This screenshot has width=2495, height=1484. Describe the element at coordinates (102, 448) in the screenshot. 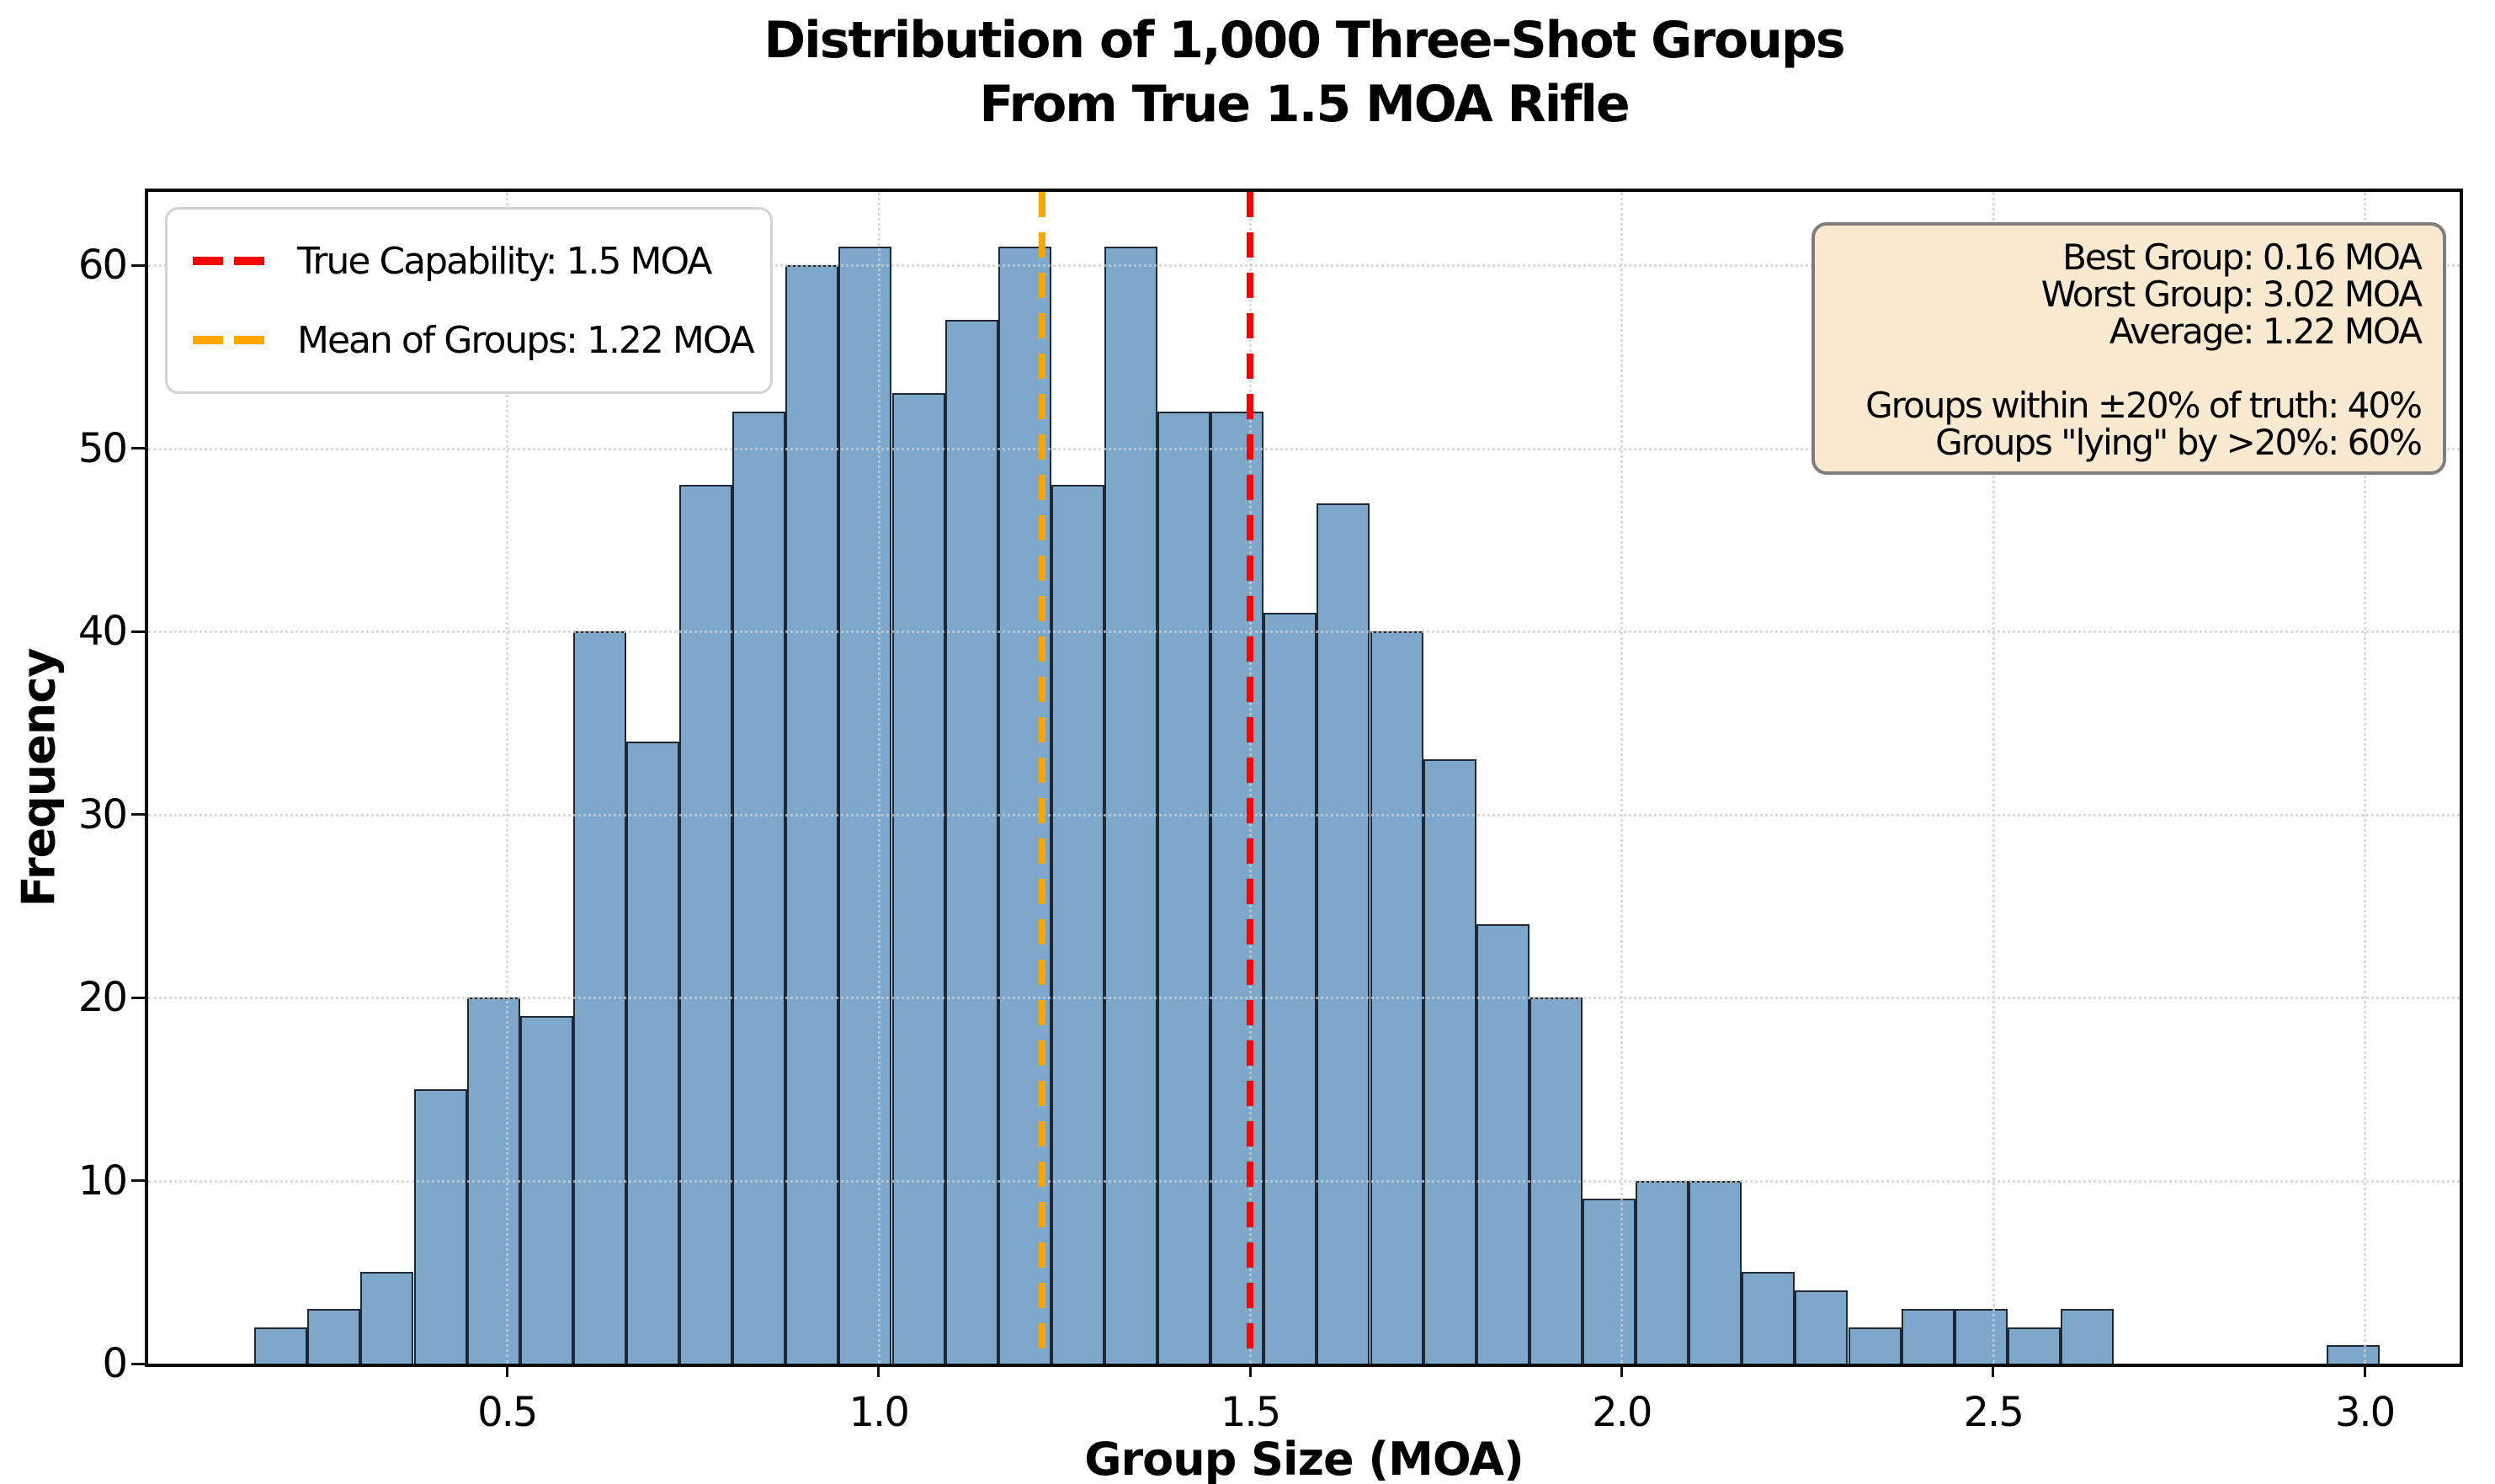

I see `y-tick-label: 50` at that location.